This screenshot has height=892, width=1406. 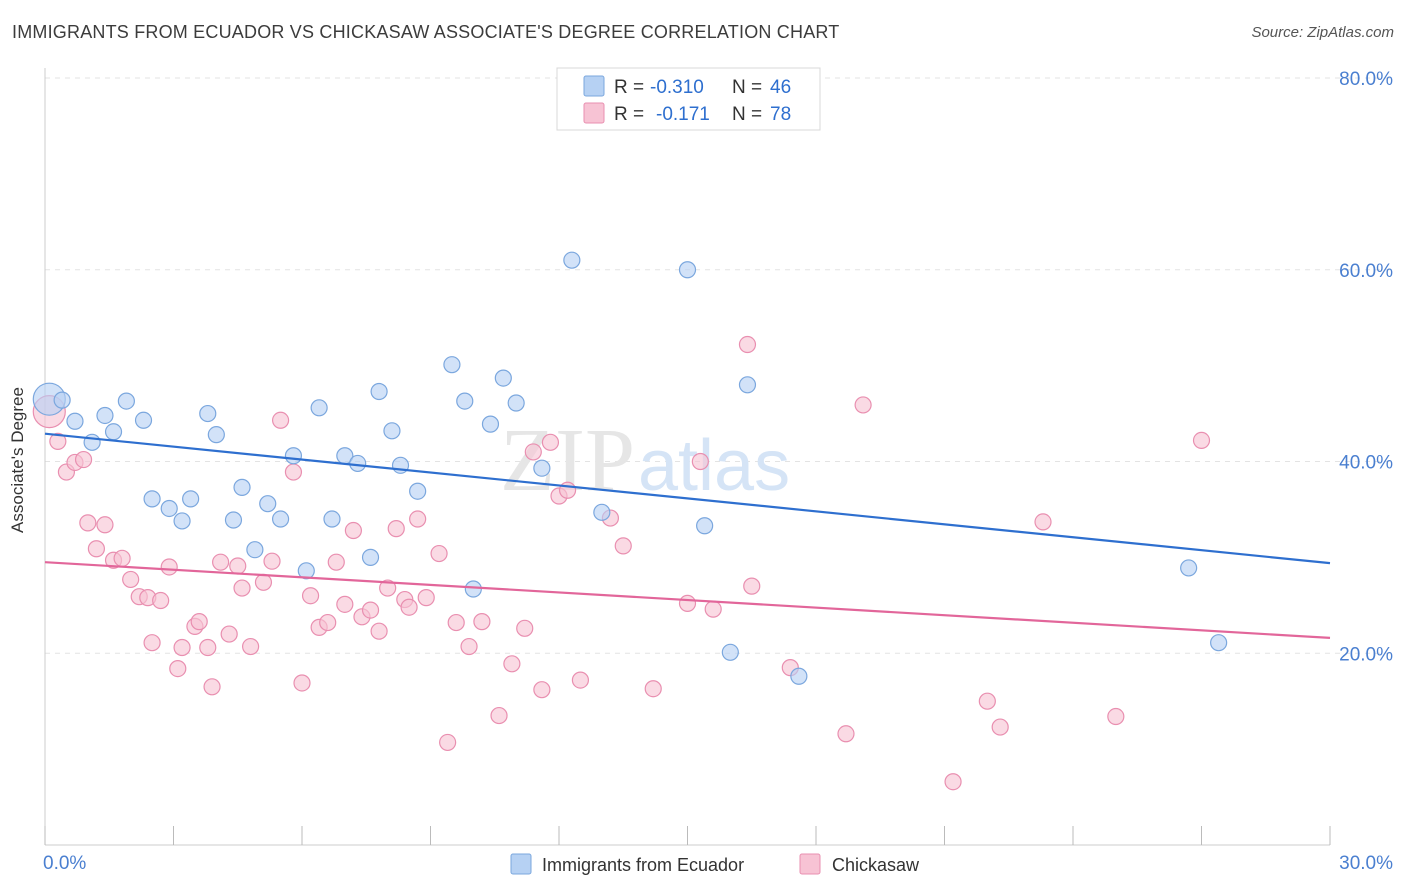 What do you see at coordinates (1322, 32) in the screenshot?
I see `chart-source: Source: ZipAtlas.com` at bounding box center [1322, 32].